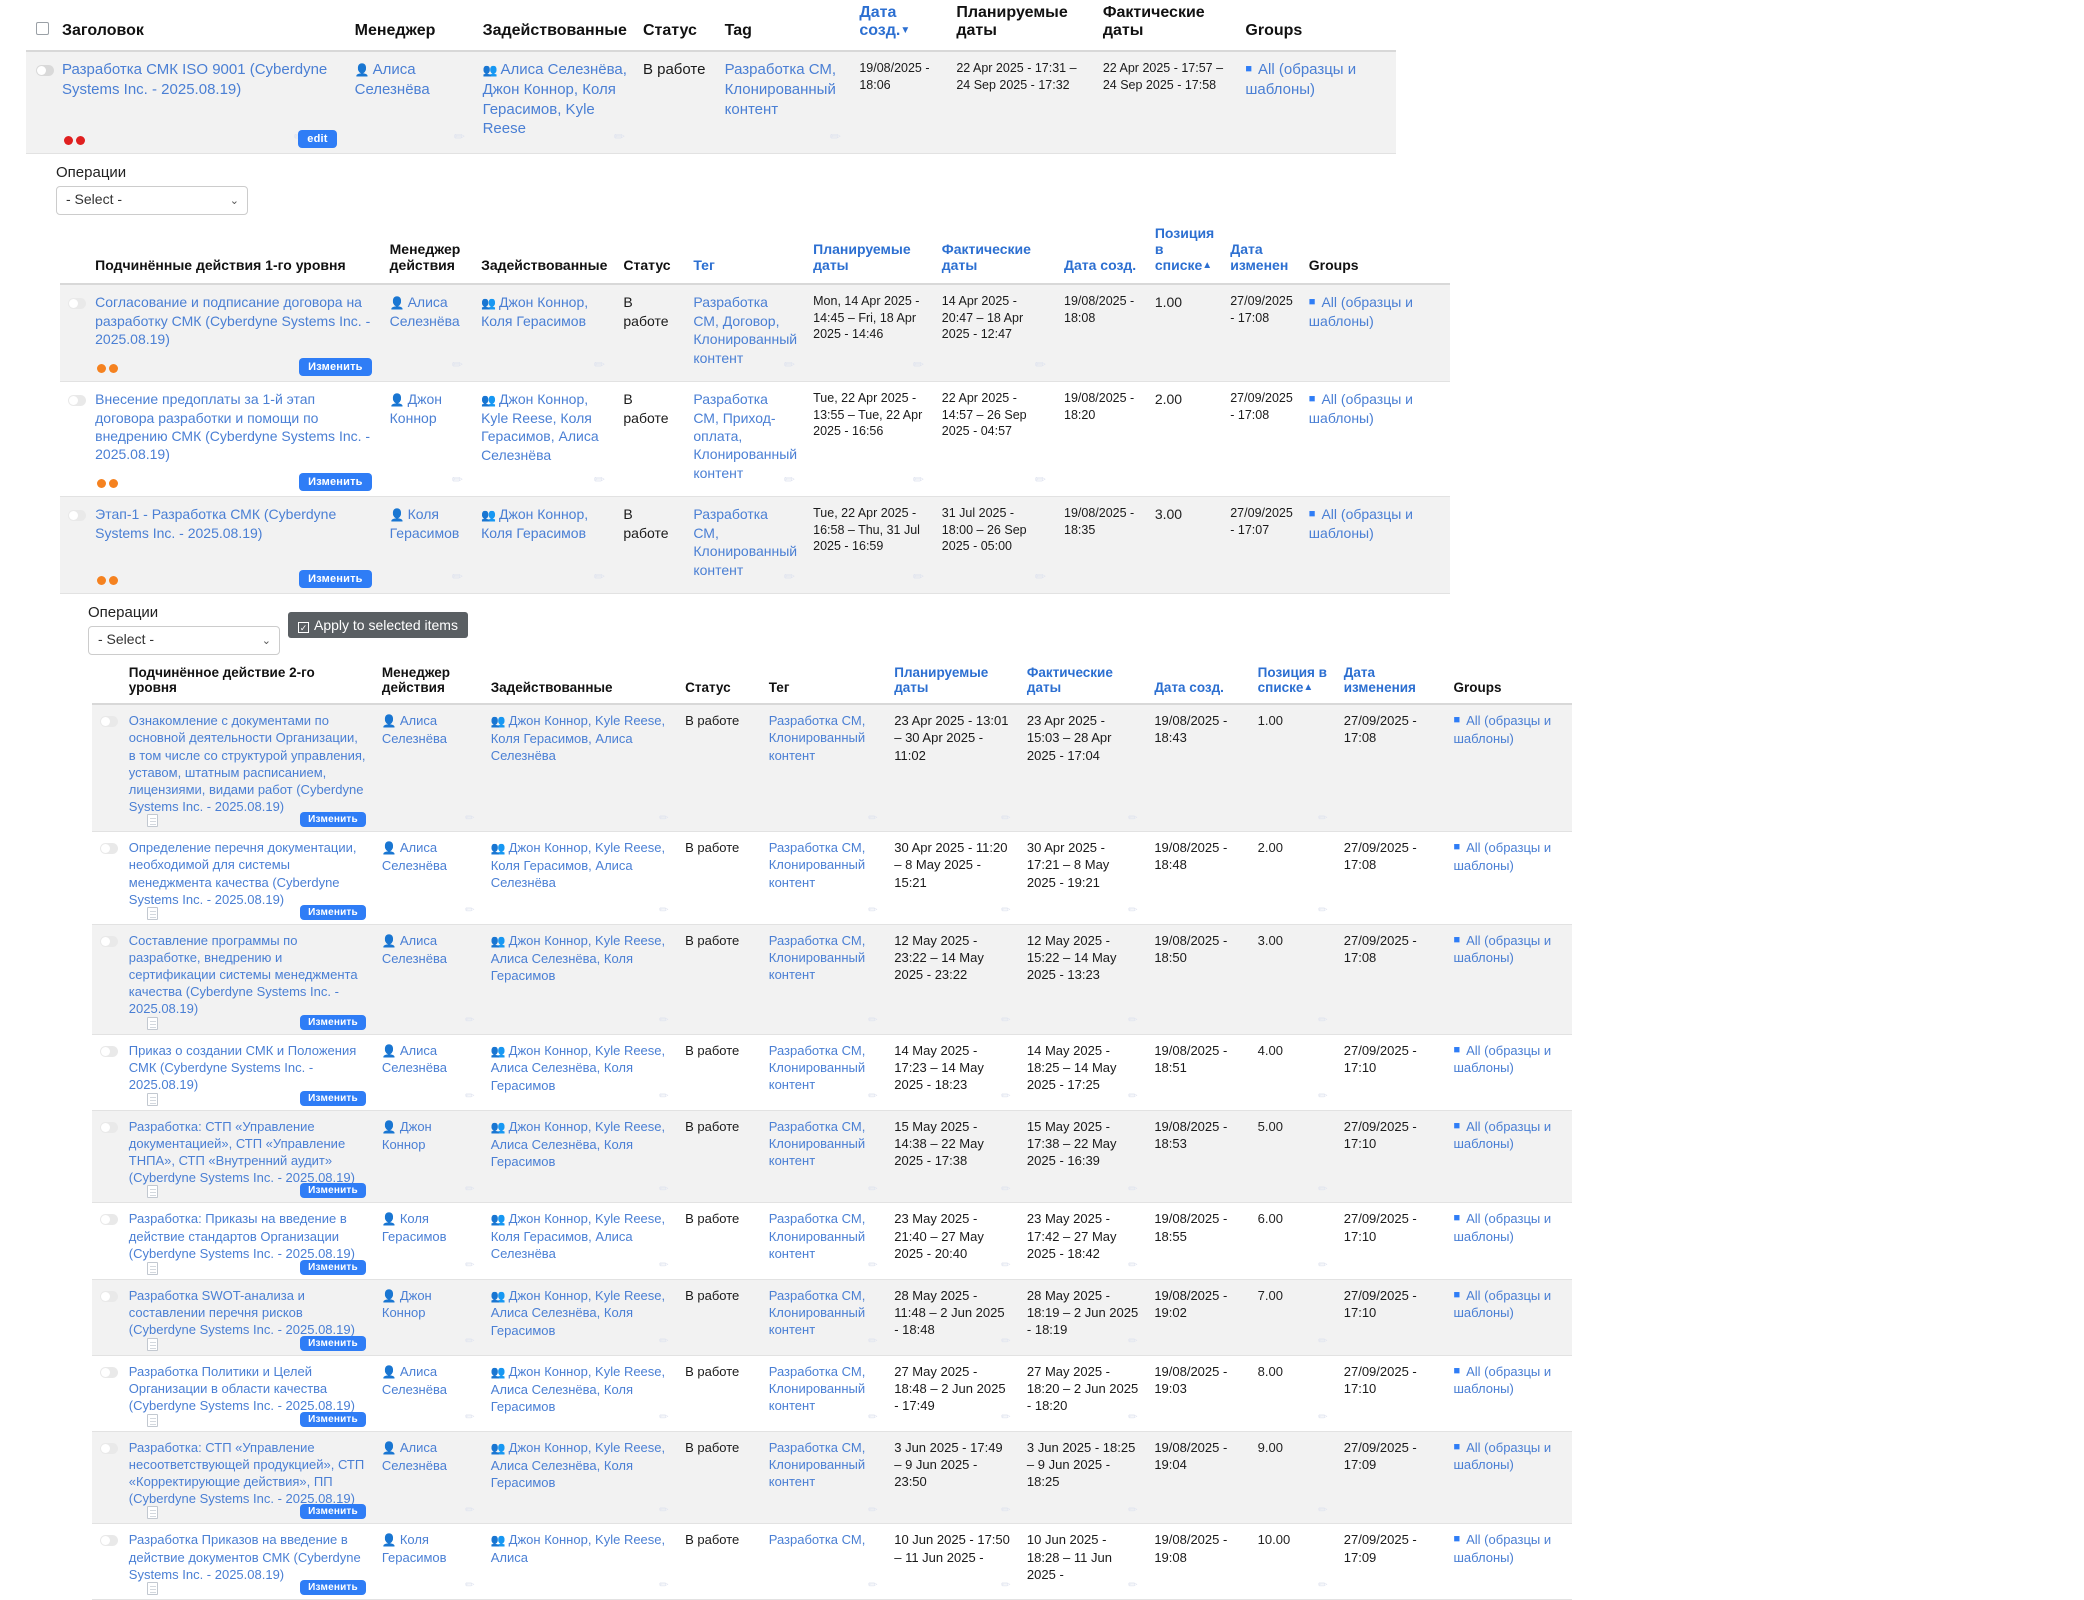 This screenshot has width=2084, height=1600. Describe the element at coordinates (535, 312) in the screenshot. I see `involved-links: Джон Коннор, Коля Герасимов` at that location.